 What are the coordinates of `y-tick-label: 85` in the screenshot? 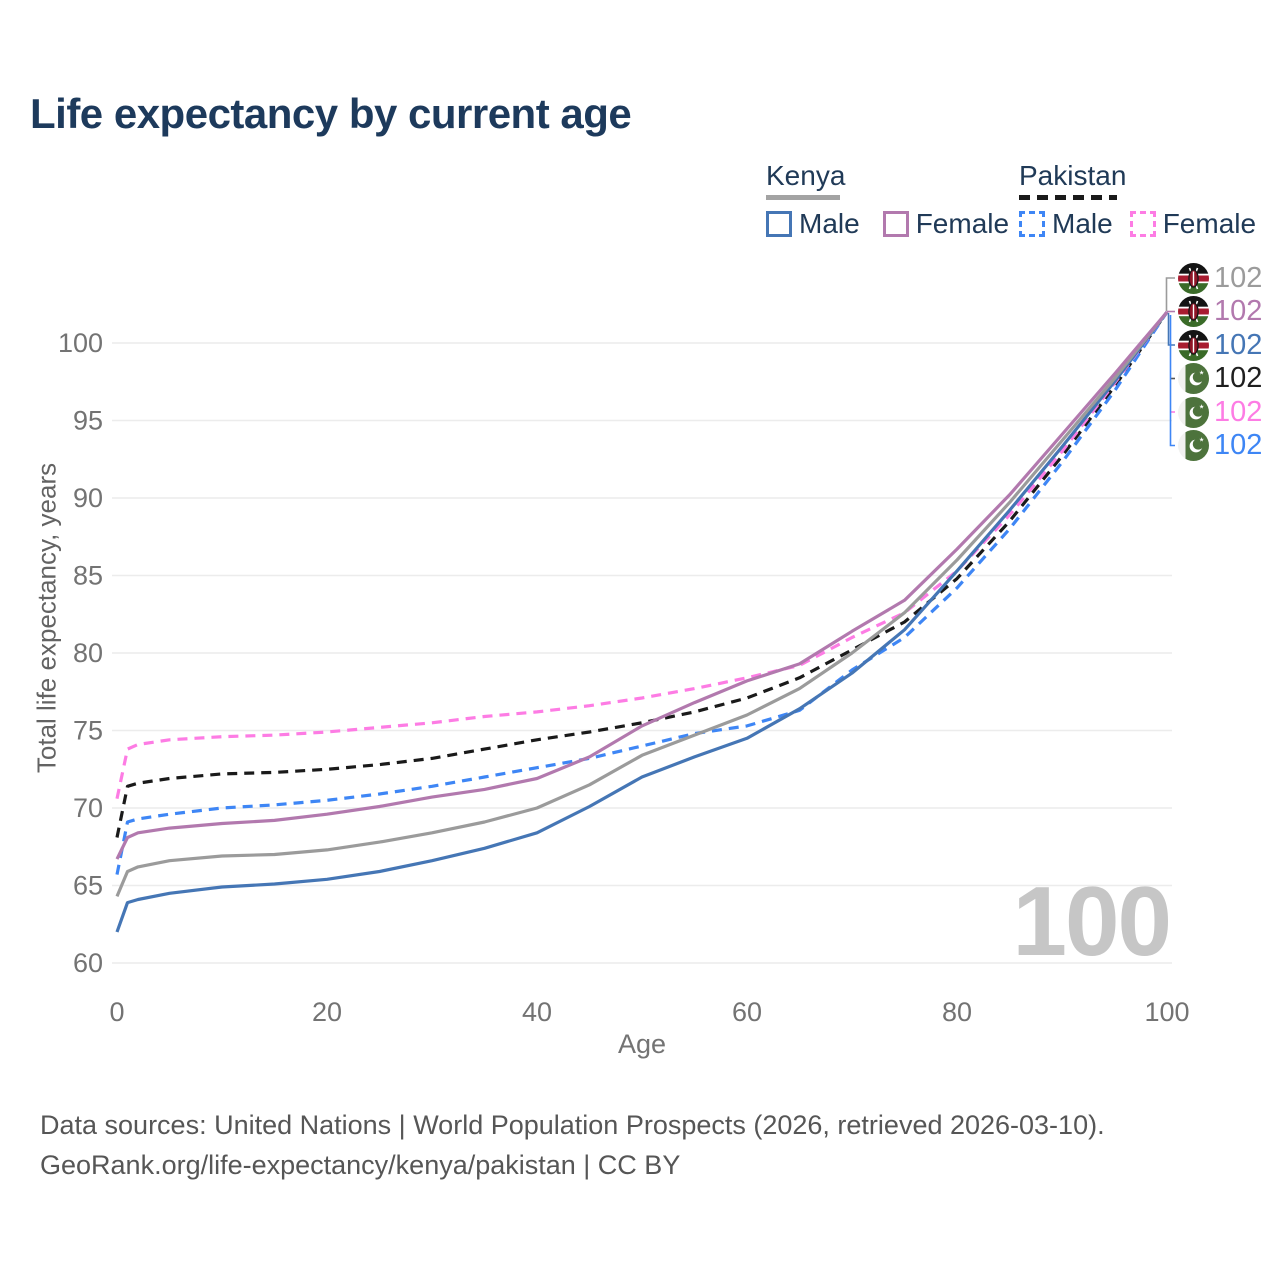 It's located at (88, 576).